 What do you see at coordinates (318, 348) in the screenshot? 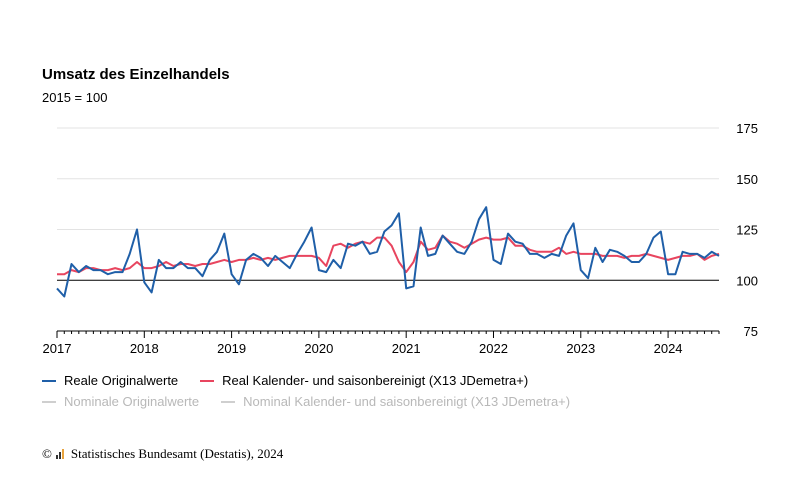
I see `x-tick-label: 2020` at bounding box center [318, 348].